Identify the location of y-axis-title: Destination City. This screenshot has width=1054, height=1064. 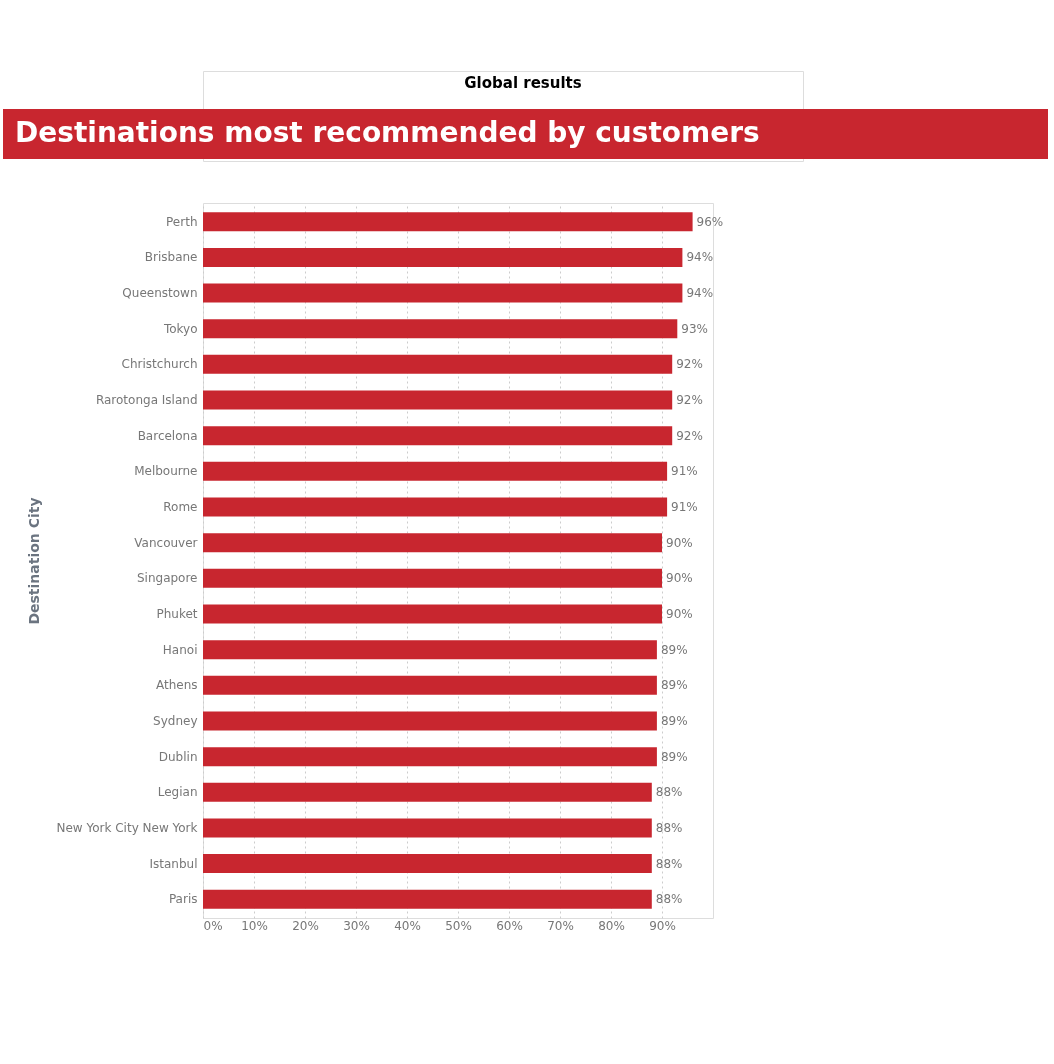
(34, 561).